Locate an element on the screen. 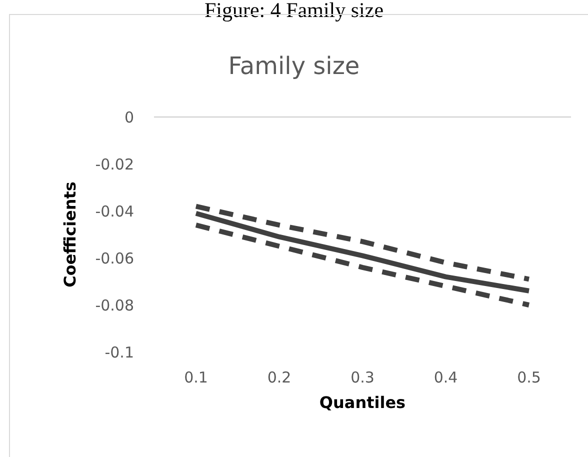 Image resolution: width=588 pixels, height=457 pixels. y-tick-label: -0.04 is located at coordinates (114, 211).